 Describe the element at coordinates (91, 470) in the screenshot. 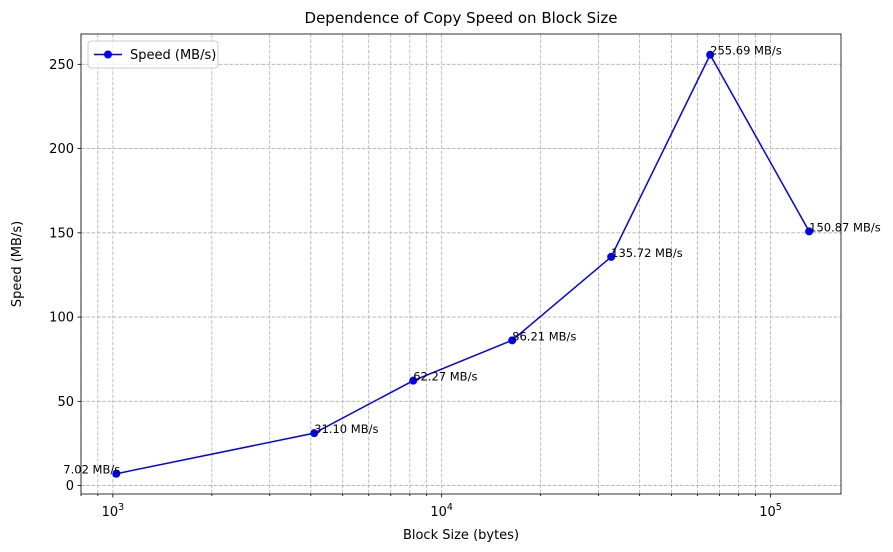

I see `data-label: 7.02 MB/s` at that location.